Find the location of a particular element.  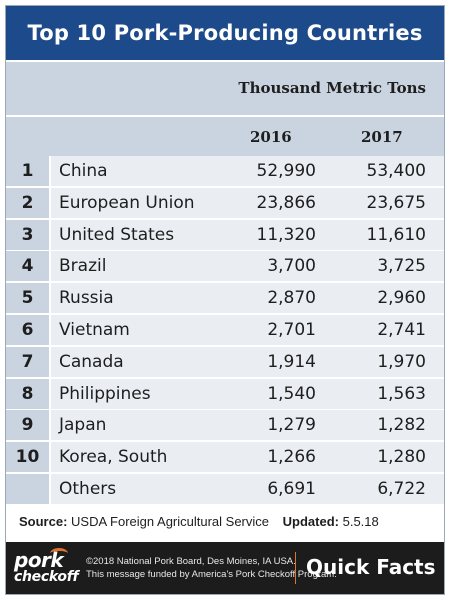

value-2017: 1,970 is located at coordinates (401, 361).